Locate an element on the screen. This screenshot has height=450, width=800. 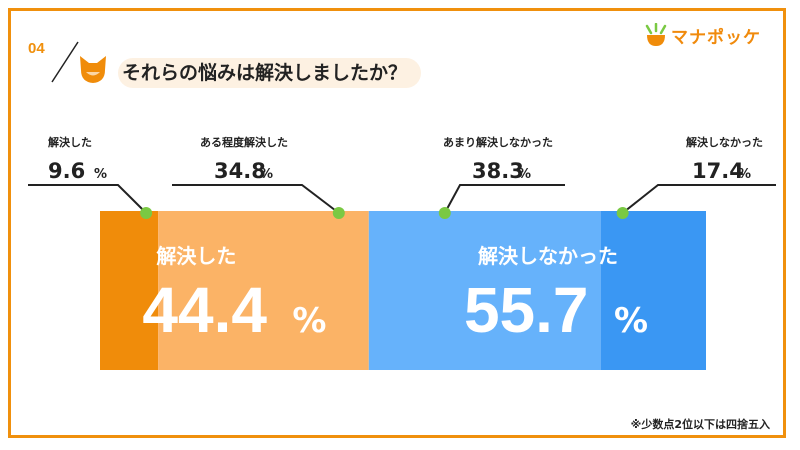
callout-label-1: 解決した is located at coordinates (70, 142).